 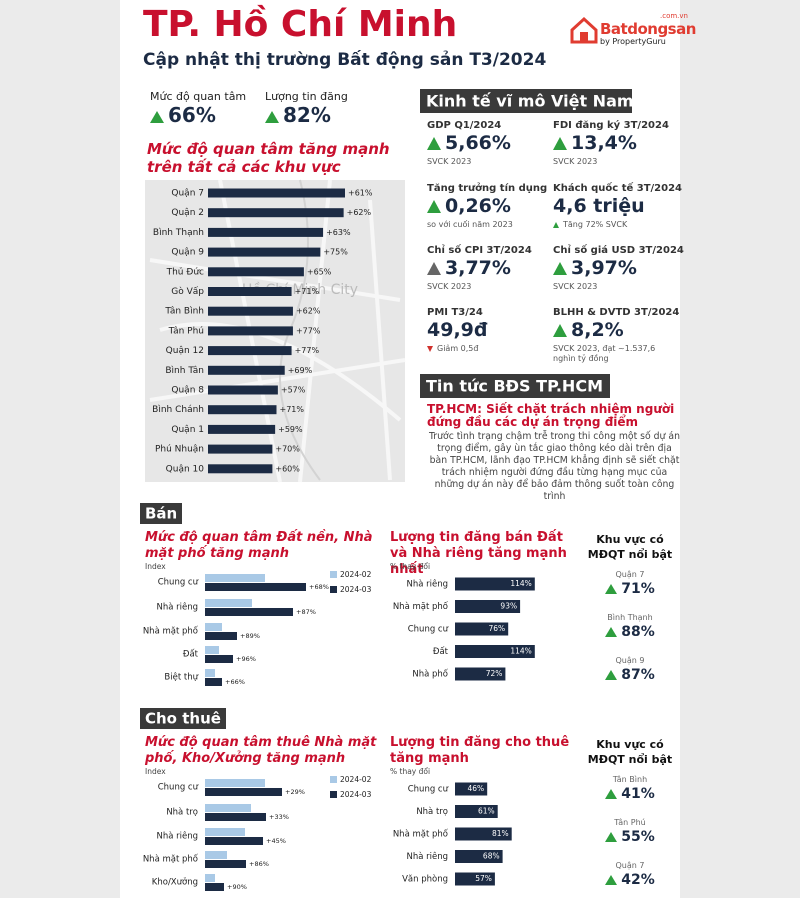 What do you see at coordinates (177, 607) in the screenshot?
I see `category-label: Nhà riêng` at bounding box center [177, 607].